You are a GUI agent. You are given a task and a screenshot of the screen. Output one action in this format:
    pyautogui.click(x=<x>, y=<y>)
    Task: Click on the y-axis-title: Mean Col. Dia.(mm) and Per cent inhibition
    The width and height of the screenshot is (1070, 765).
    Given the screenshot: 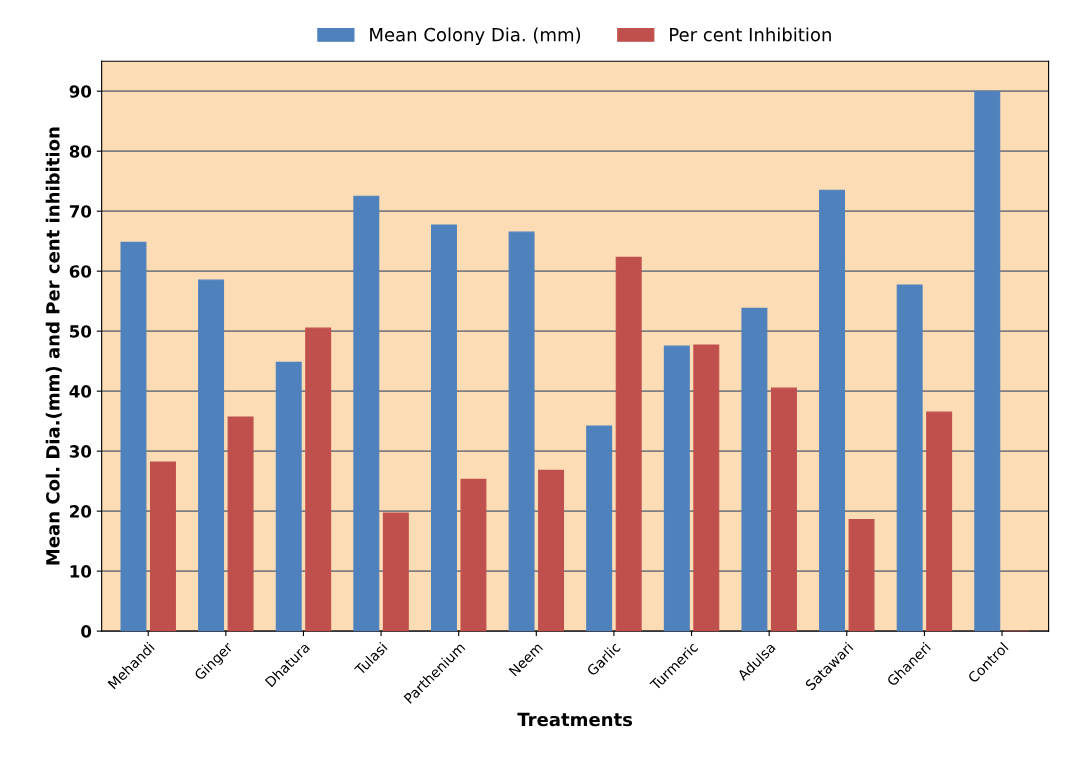 What is the action you would take?
    pyautogui.click(x=53, y=346)
    